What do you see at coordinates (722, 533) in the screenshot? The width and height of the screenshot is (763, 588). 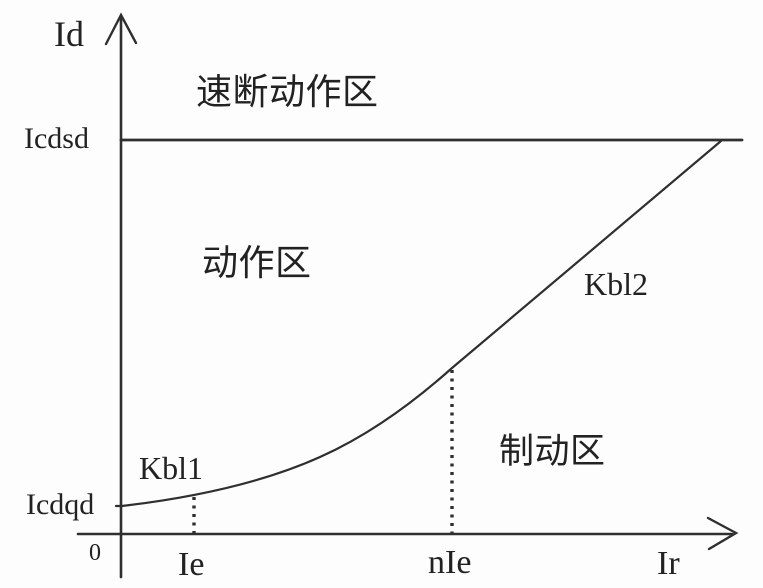 I see `x-axis-arrowhead-icon` at bounding box center [722, 533].